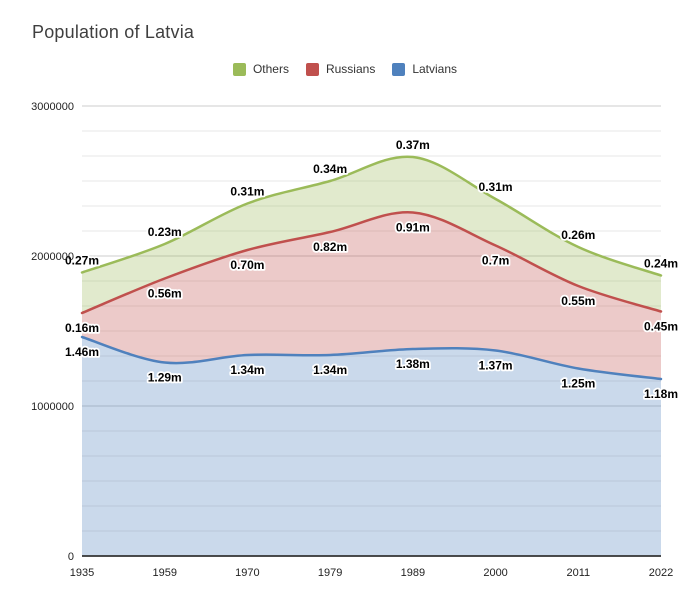 The width and height of the screenshot is (690, 607). Describe the element at coordinates (330, 169) in the screenshot. I see `annotation-others-1979: 0.34m` at that location.